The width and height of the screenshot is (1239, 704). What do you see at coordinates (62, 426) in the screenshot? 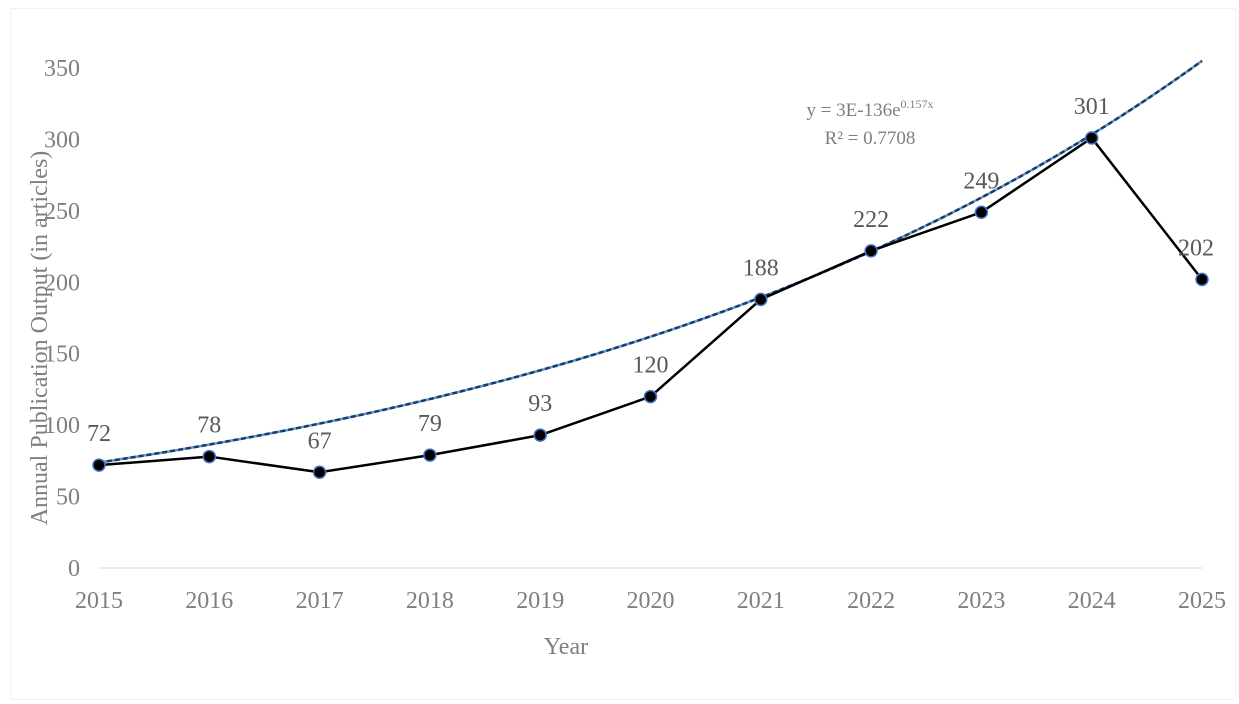
I see `y-tick-label: 100` at bounding box center [62, 426].